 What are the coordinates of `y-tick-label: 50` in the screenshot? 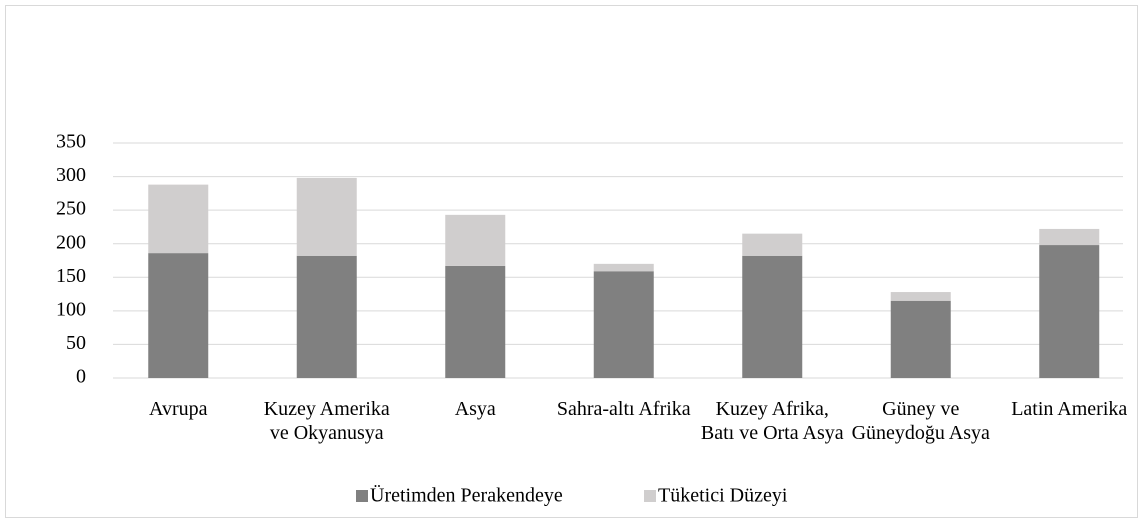 It's located at (76, 343).